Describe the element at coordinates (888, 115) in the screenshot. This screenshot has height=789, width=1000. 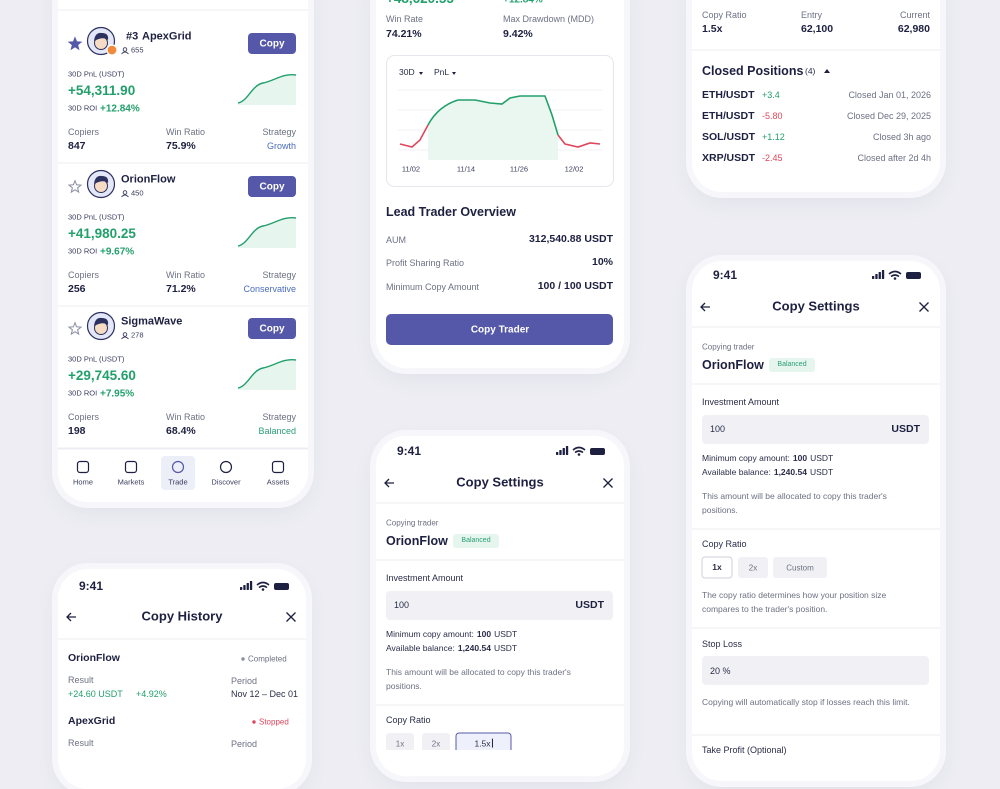
I see `close-note: Closed Dec 29, 2025` at that location.